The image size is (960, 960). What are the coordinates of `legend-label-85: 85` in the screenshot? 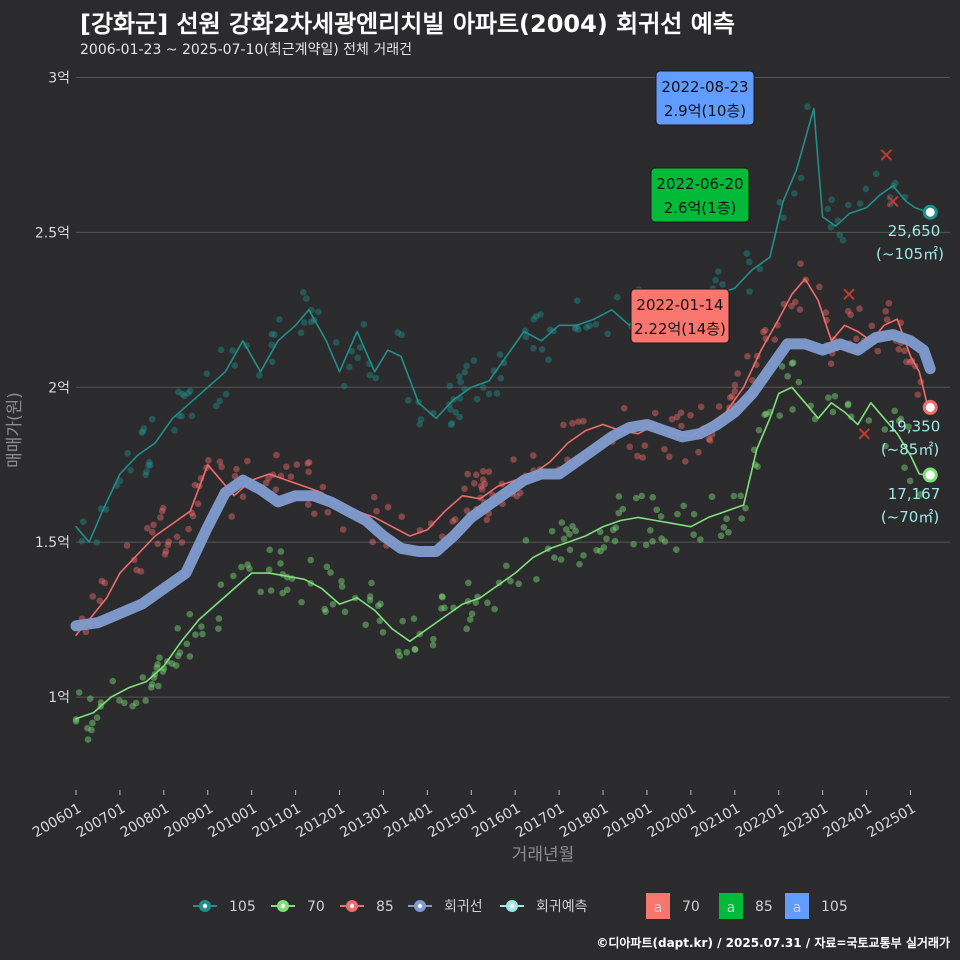 It's located at (385, 907).